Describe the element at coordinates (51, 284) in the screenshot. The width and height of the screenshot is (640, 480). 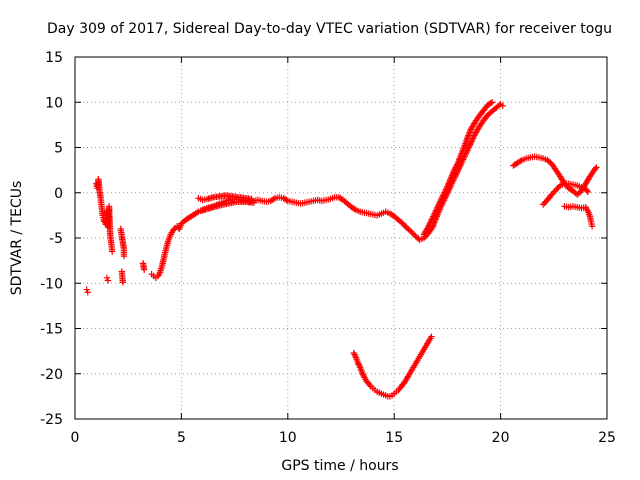
I see `y-tick-label: -10` at that location.